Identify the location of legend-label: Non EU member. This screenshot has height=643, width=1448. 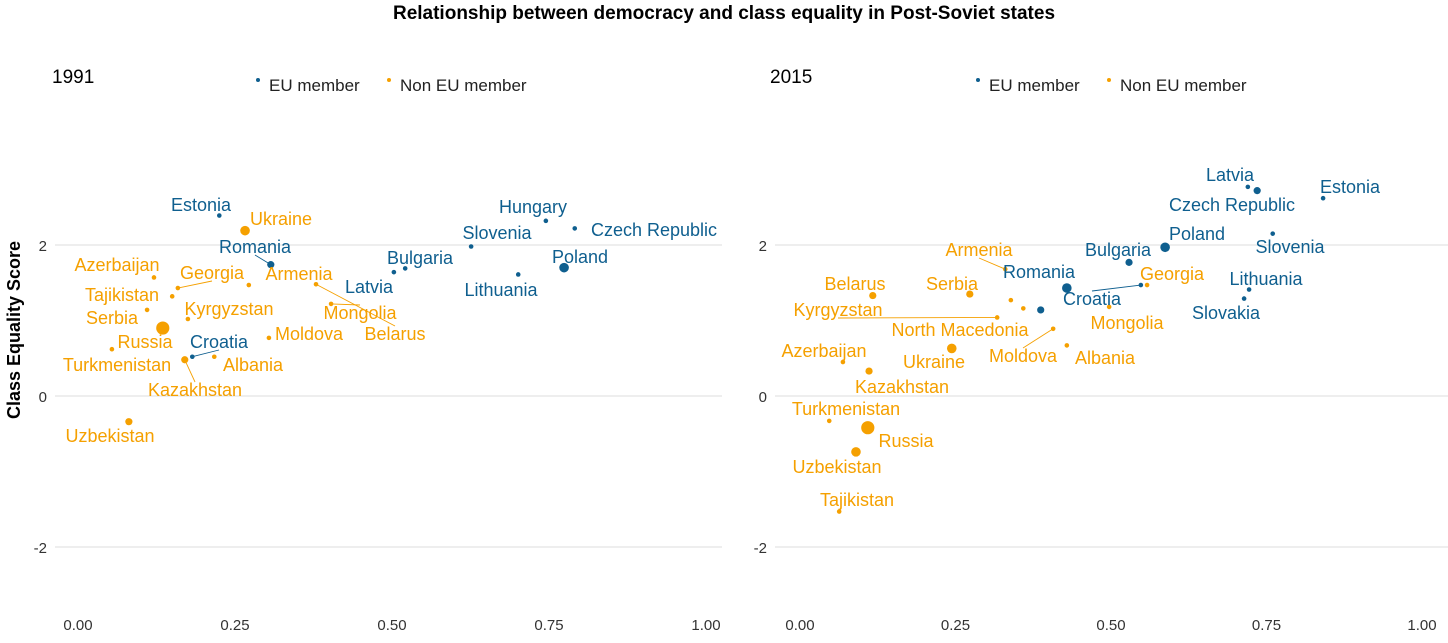
(463, 85).